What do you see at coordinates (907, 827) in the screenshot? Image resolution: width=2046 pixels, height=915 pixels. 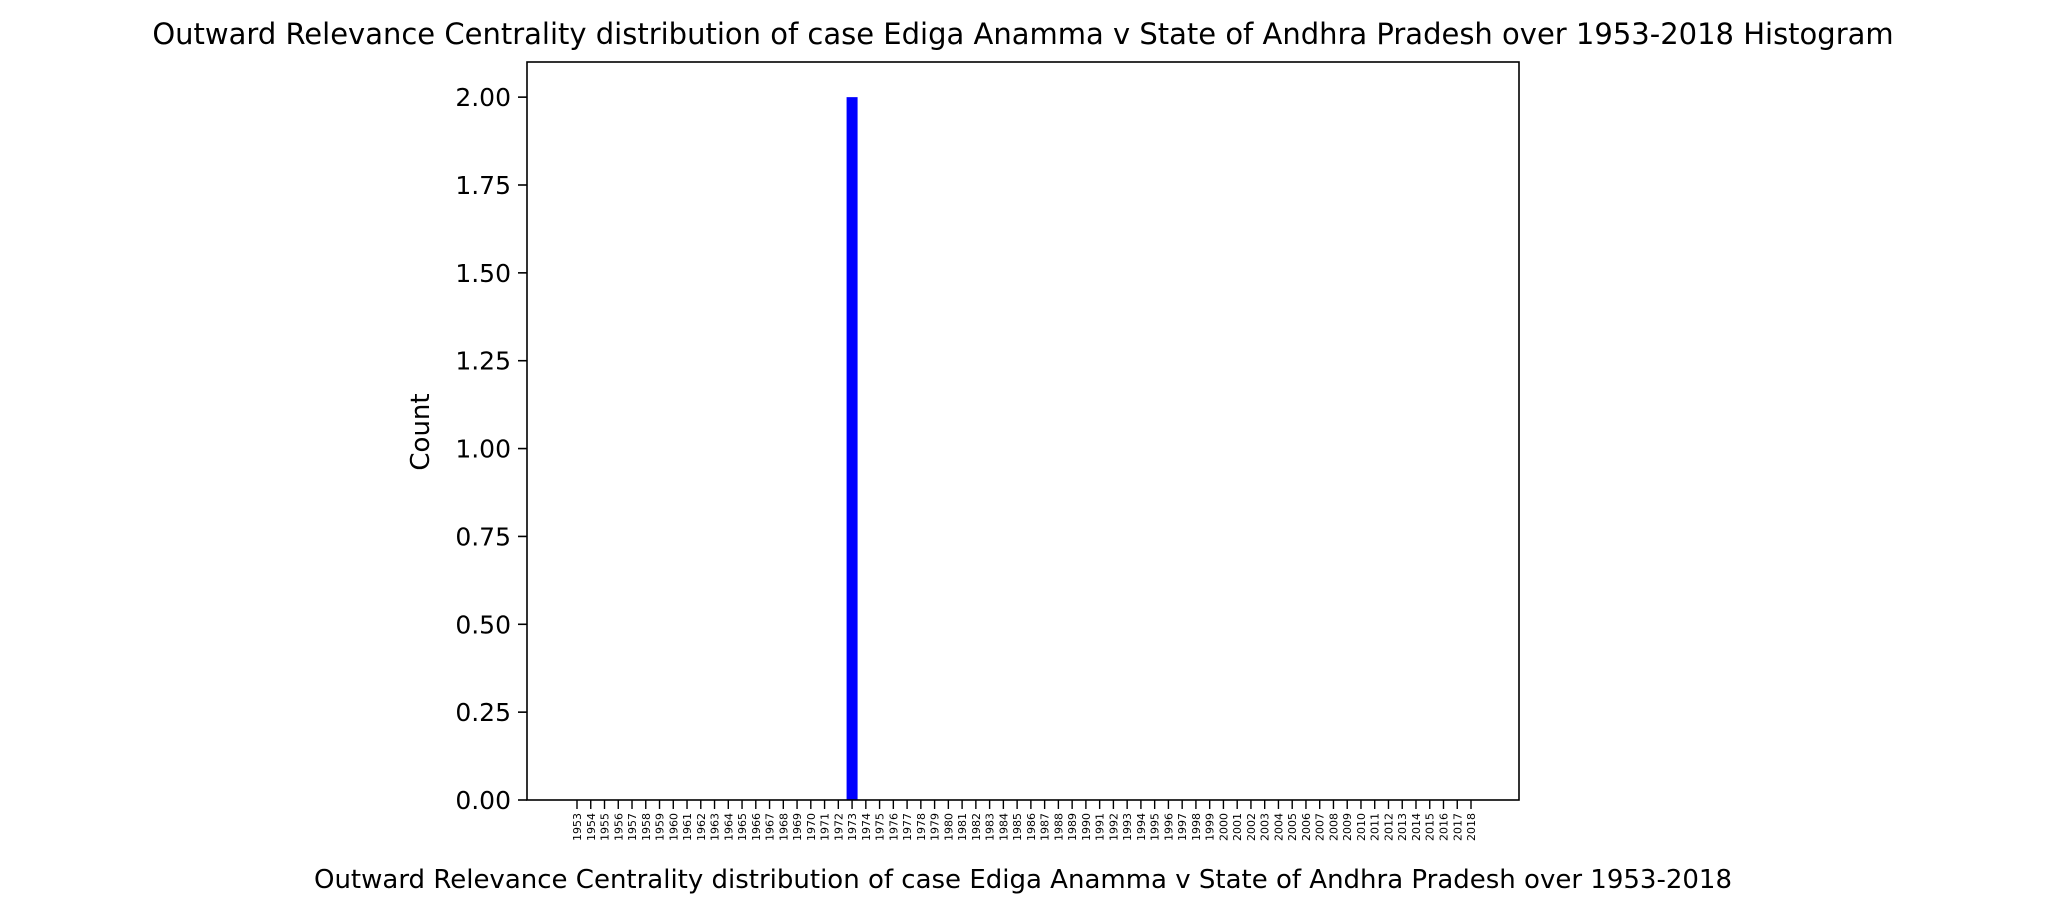 I see `x-tick-label: 1977` at bounding box center [907, 827].